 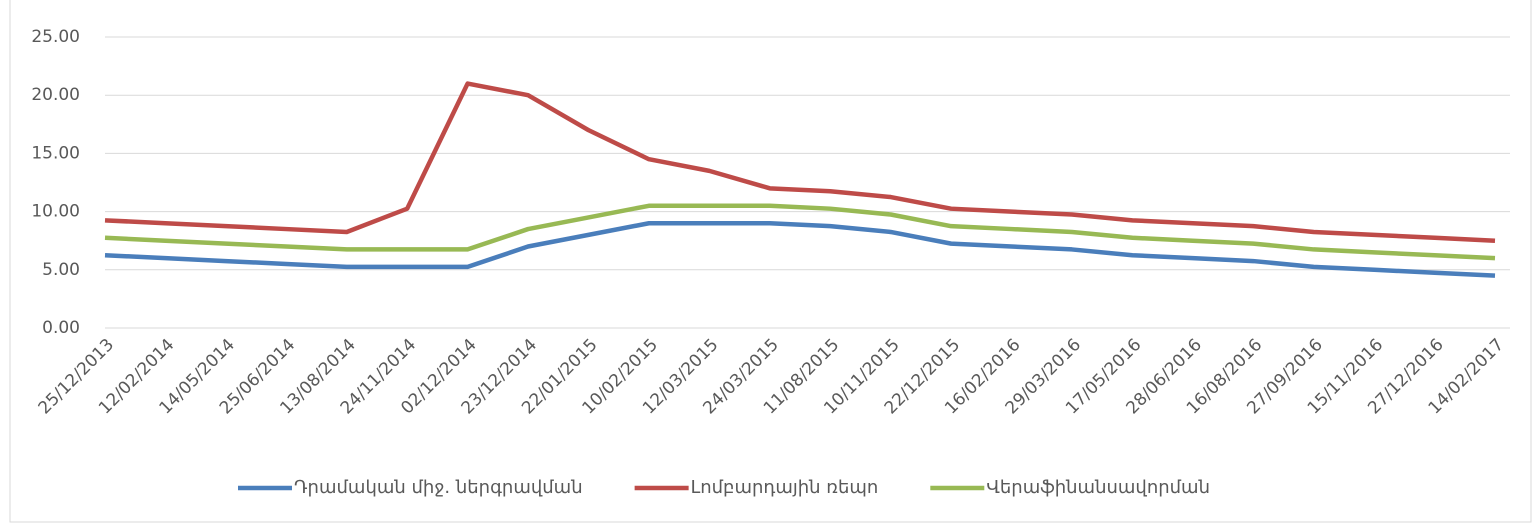 I want to click on y-tick-label: 20.00, so click(x=55, y=95).